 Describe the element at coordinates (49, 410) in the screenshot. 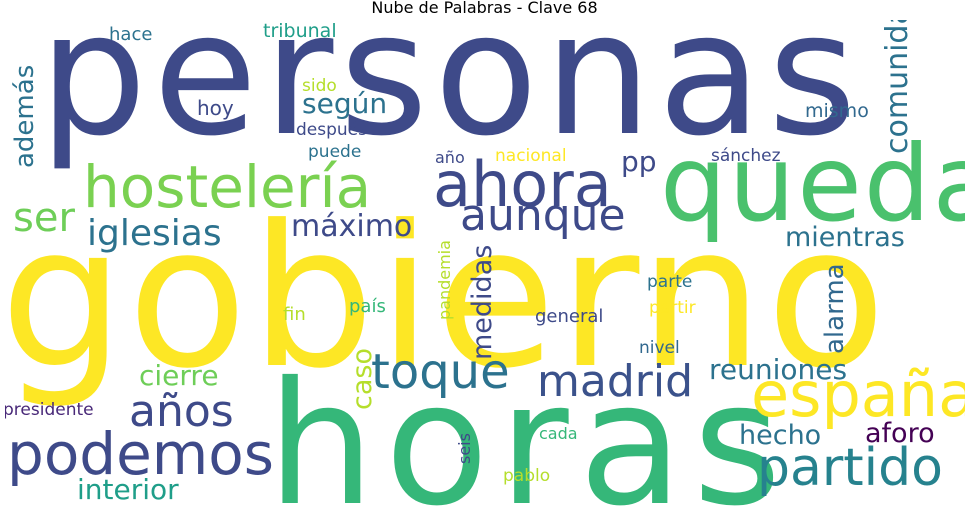

I see `word-presidente: presidente` at that location.